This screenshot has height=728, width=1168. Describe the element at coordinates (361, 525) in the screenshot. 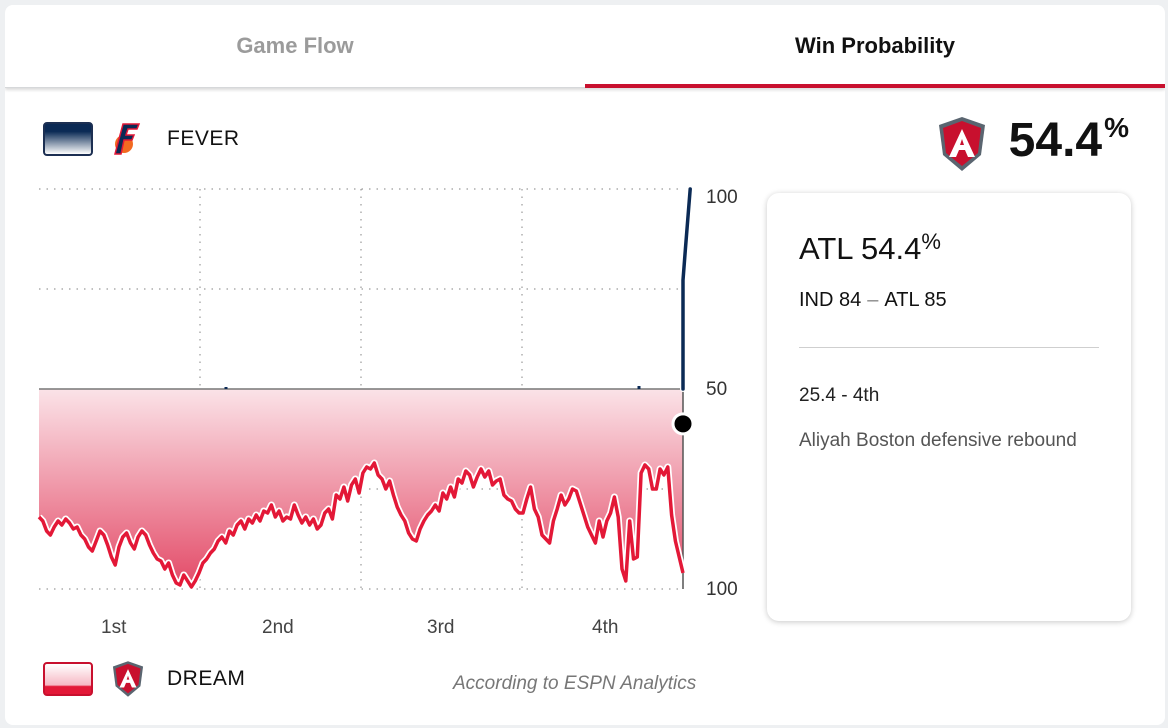

I see `dream-line` at that location.